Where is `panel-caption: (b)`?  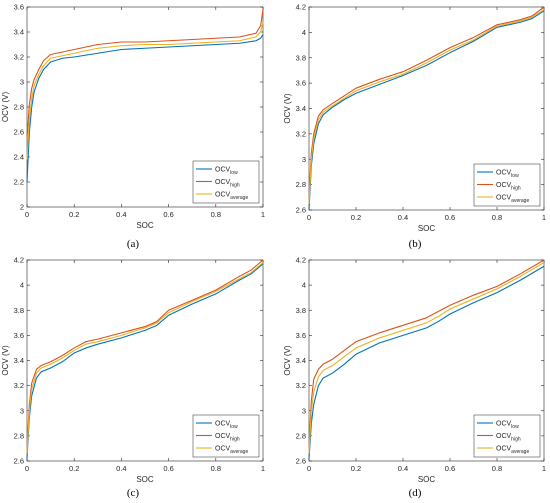 panel-caption: (b) is located at coordinates (415, 244).